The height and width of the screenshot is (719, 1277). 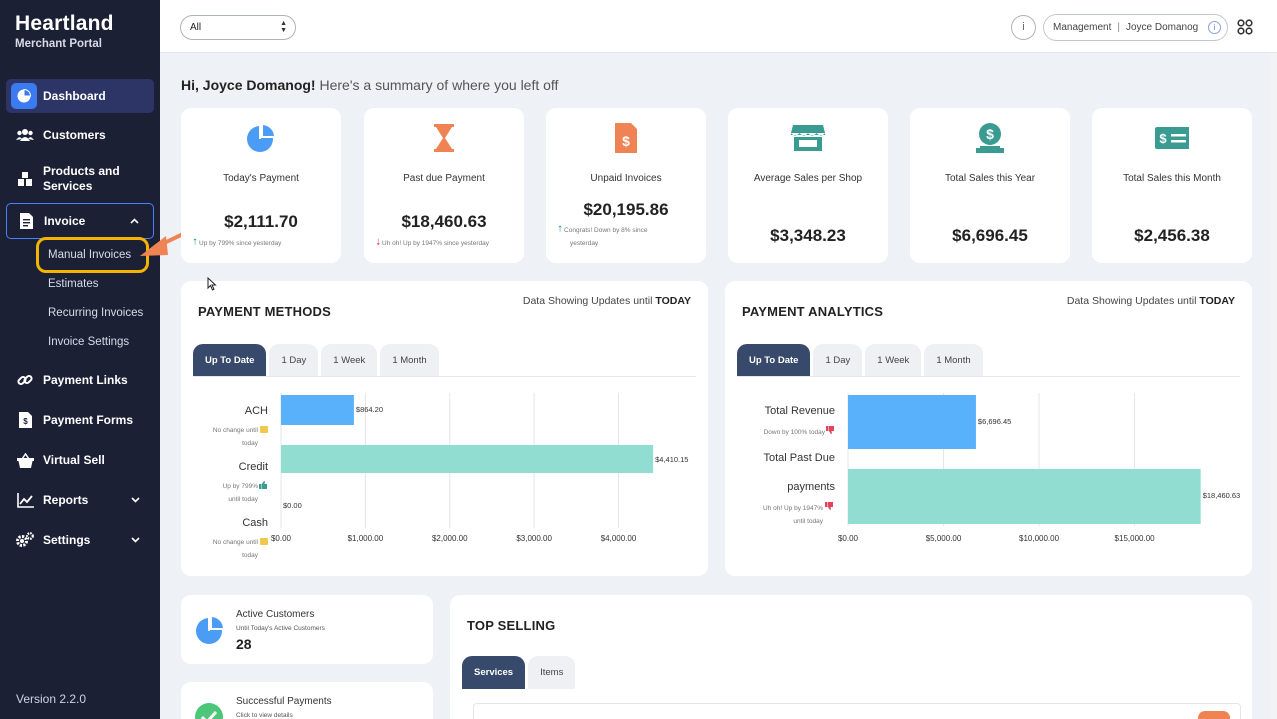 What do you see at coordinates (74, 460) in the screenshot?
I see `sidebar-item-label: Virtual Sell` at bounding box center [74, 460].